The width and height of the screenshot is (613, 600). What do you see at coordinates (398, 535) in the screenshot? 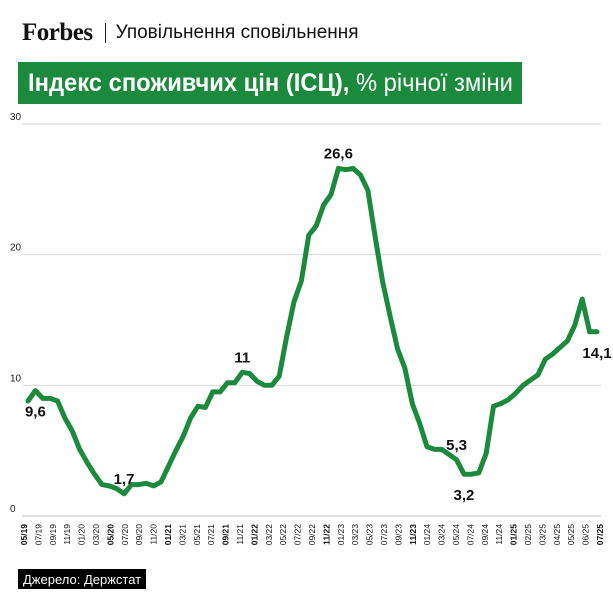
I see `x-tick-label: 09/23` at bounding box center [398, 535].